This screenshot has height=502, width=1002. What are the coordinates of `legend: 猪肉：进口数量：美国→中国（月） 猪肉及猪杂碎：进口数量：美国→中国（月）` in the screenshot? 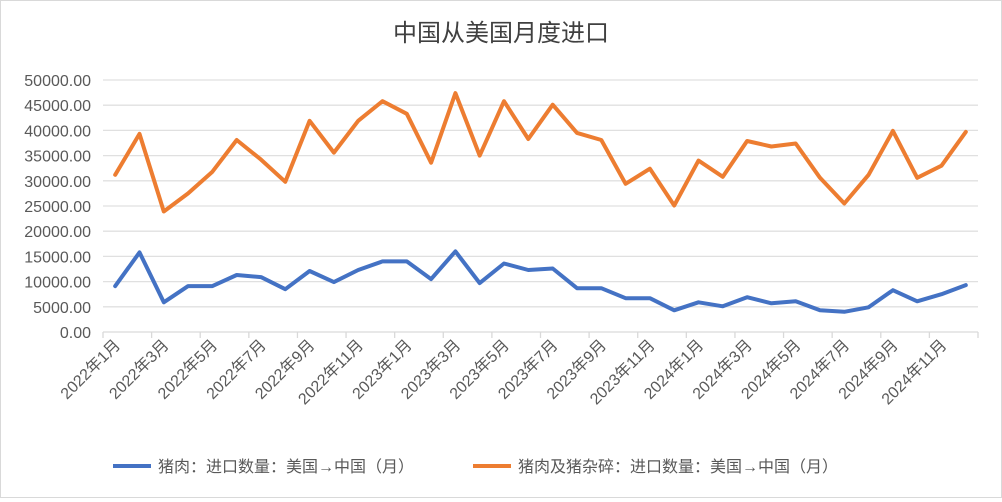 It's located at (475, 467).